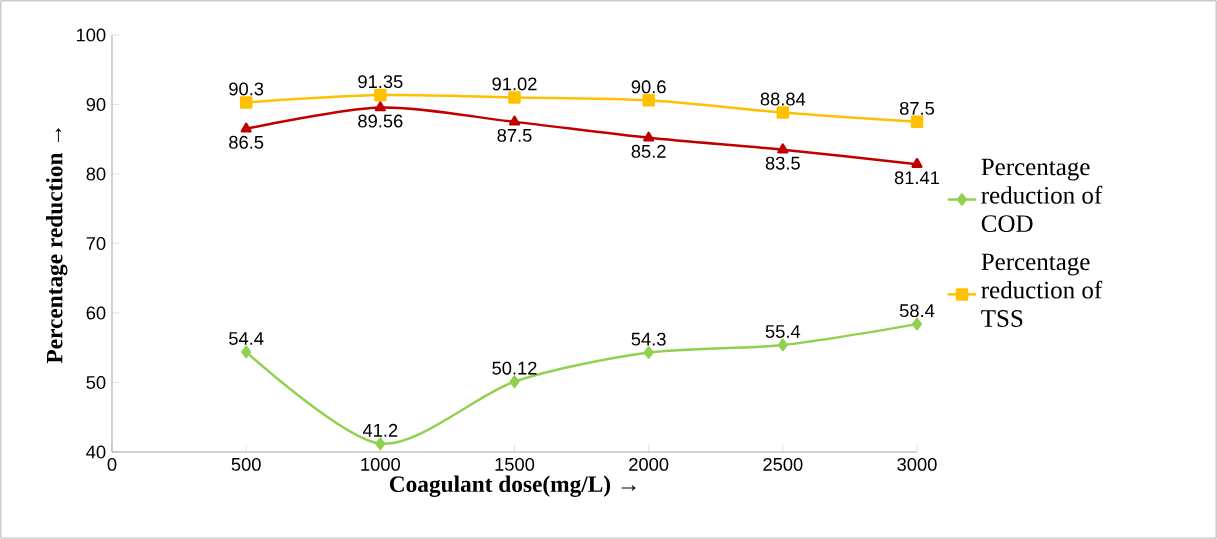 This screenshot has height=539, width=1217. Describe the element at coordinates (380, 430) in the screenshot. I see `data-label: 41.2` at that location.